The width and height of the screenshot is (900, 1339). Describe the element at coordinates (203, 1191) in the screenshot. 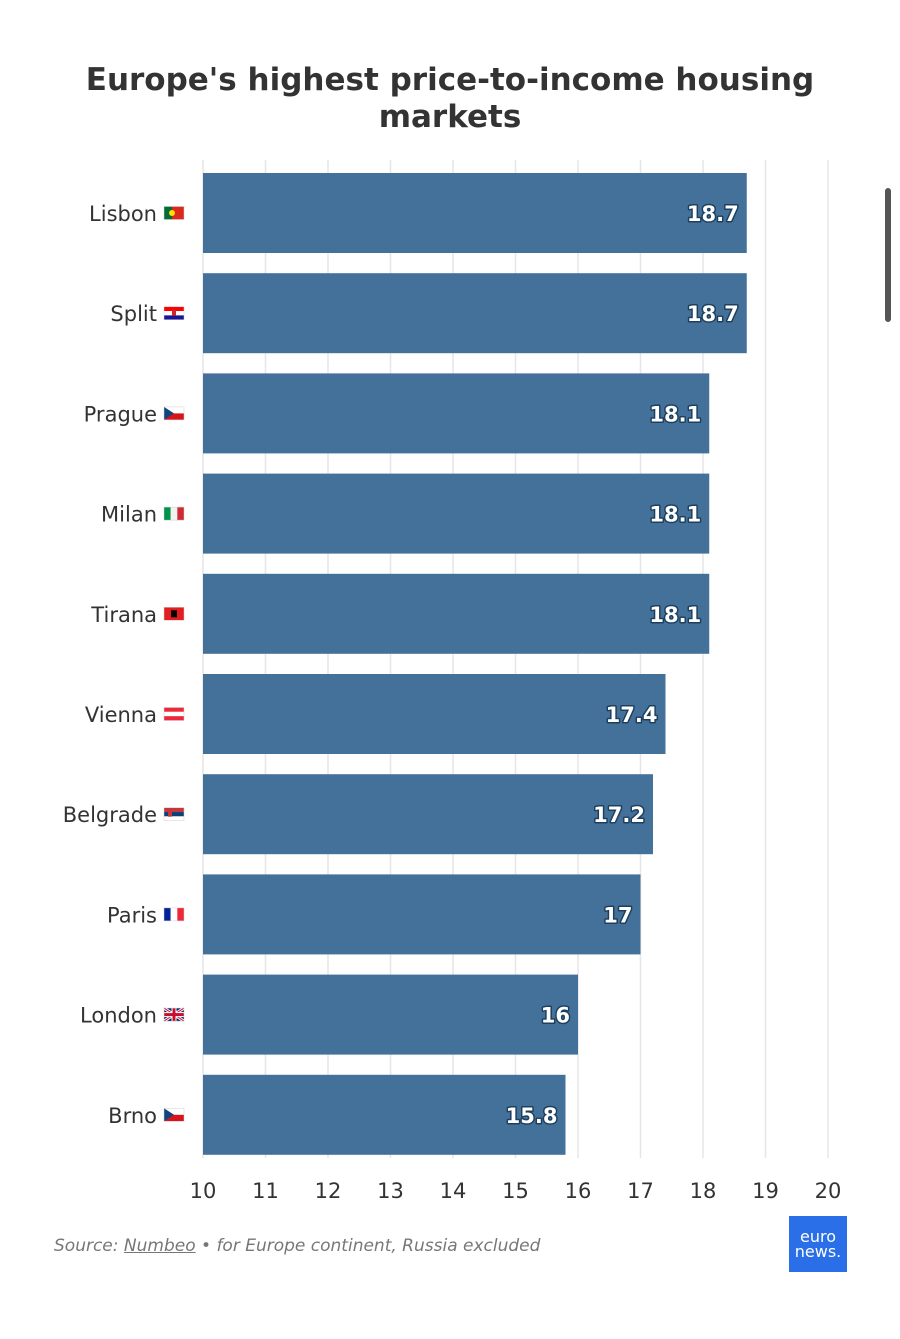

I see `x-tick-label: 10` at that location.